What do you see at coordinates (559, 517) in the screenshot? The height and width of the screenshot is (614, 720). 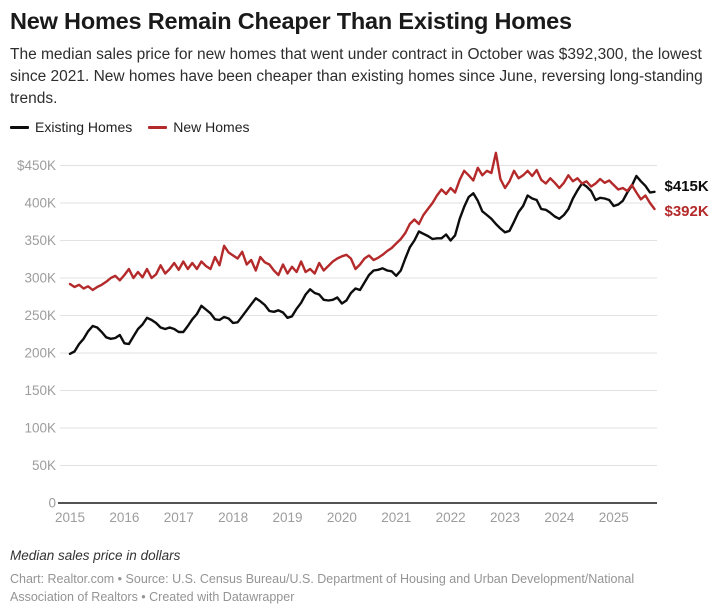 I see `x-tick-label: 2024` at bounding box center [559, 517].